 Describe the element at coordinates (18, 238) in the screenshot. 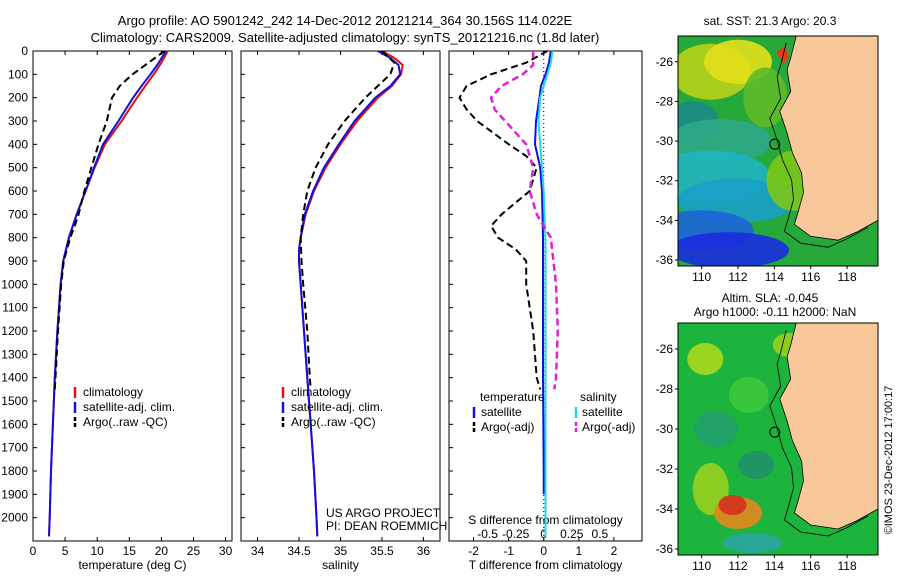

I see `y-tick-label: 800` at that location.